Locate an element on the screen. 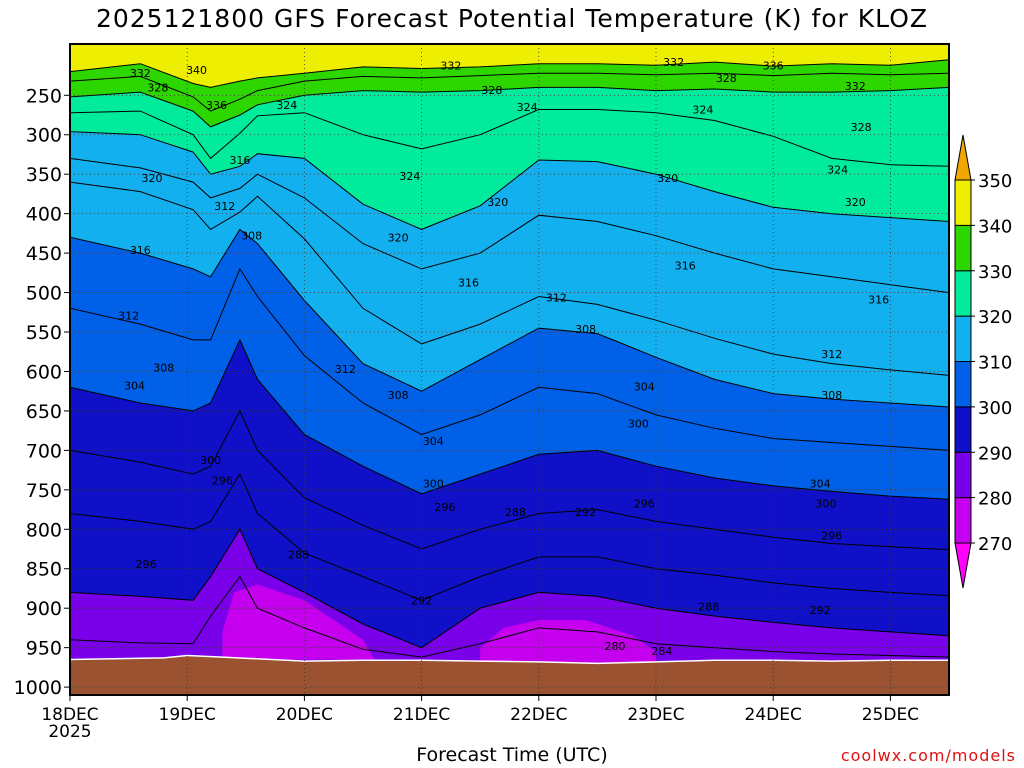 This screenshot has height=768, width=1024. colorbar-label-290: 290 is located at coordinates (995, 453).